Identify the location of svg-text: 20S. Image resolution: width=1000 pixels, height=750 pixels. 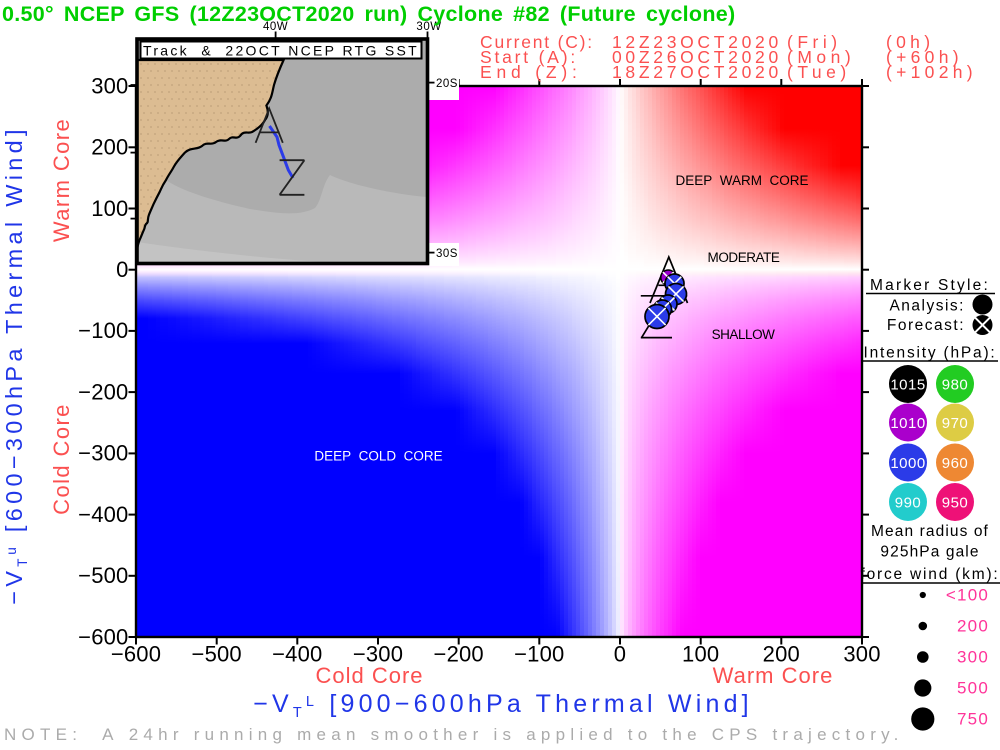
(447, 84).